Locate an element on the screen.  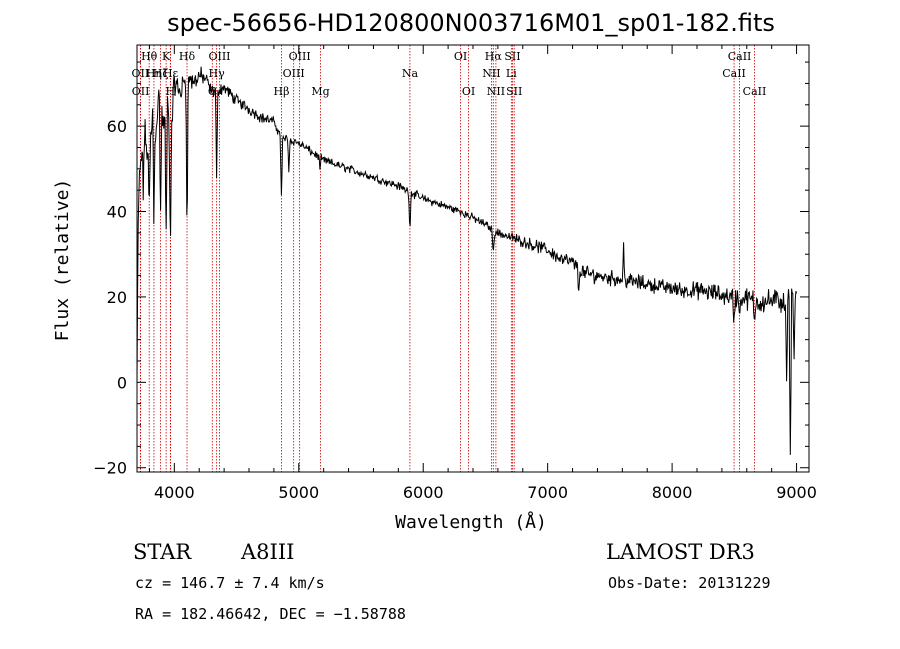
line-label: H is located at coordinates (171, 91).